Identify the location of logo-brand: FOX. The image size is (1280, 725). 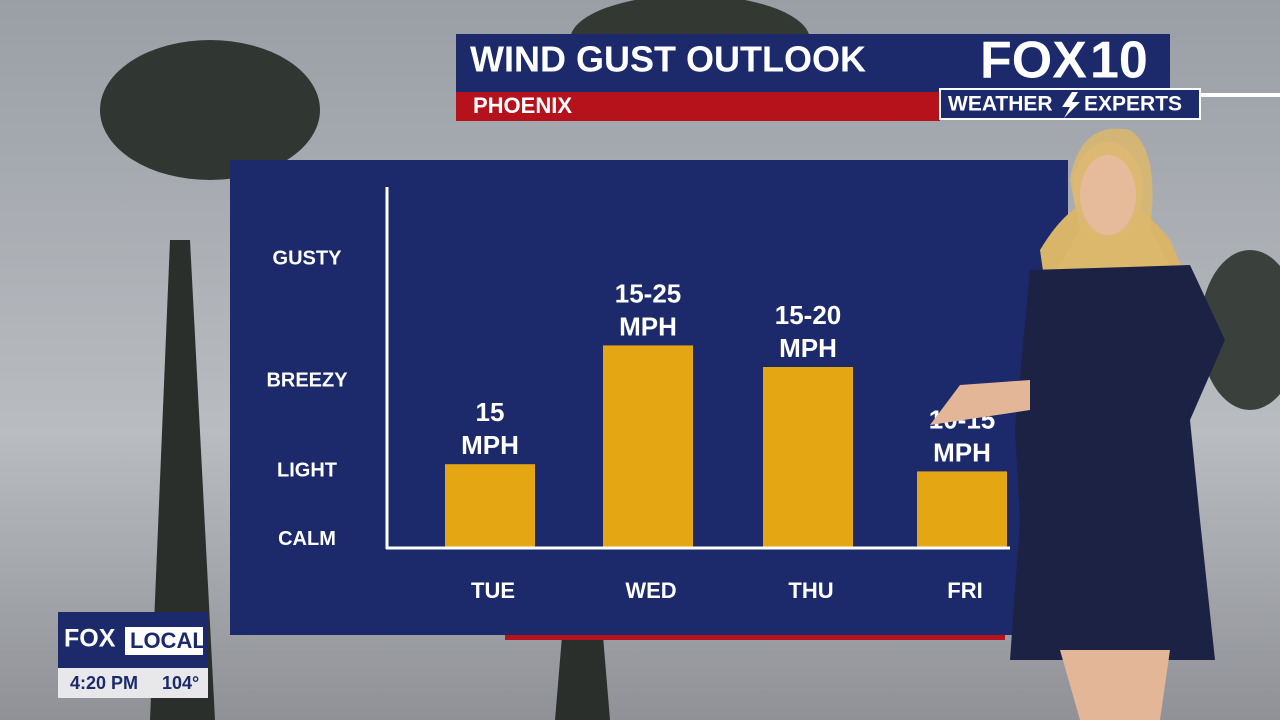
(1033, 61).